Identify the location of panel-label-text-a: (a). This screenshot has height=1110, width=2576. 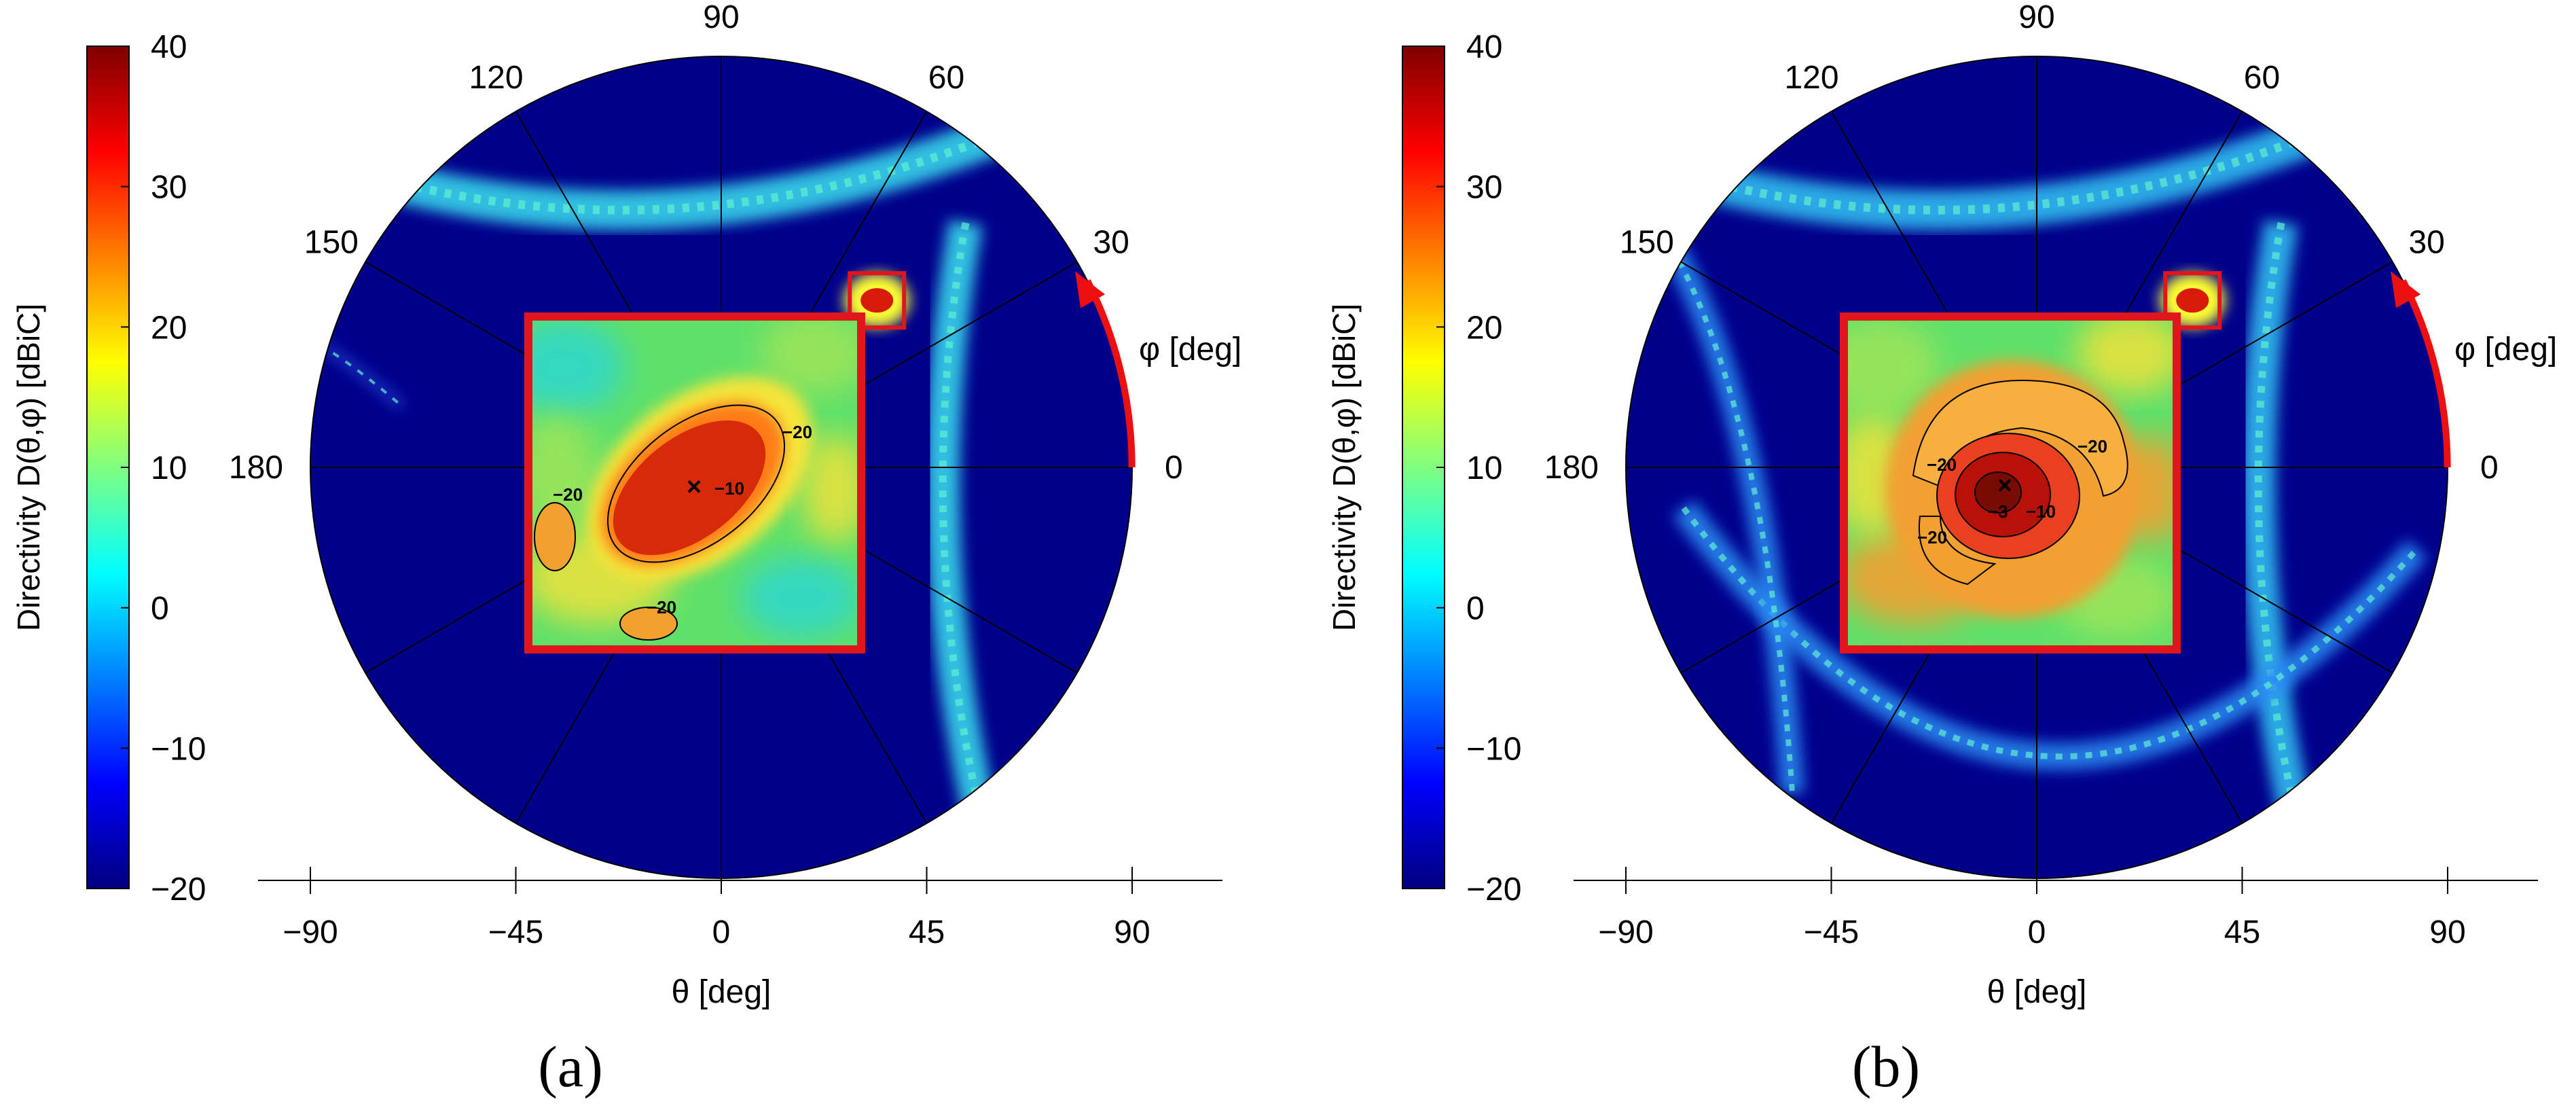
(570, 1066).